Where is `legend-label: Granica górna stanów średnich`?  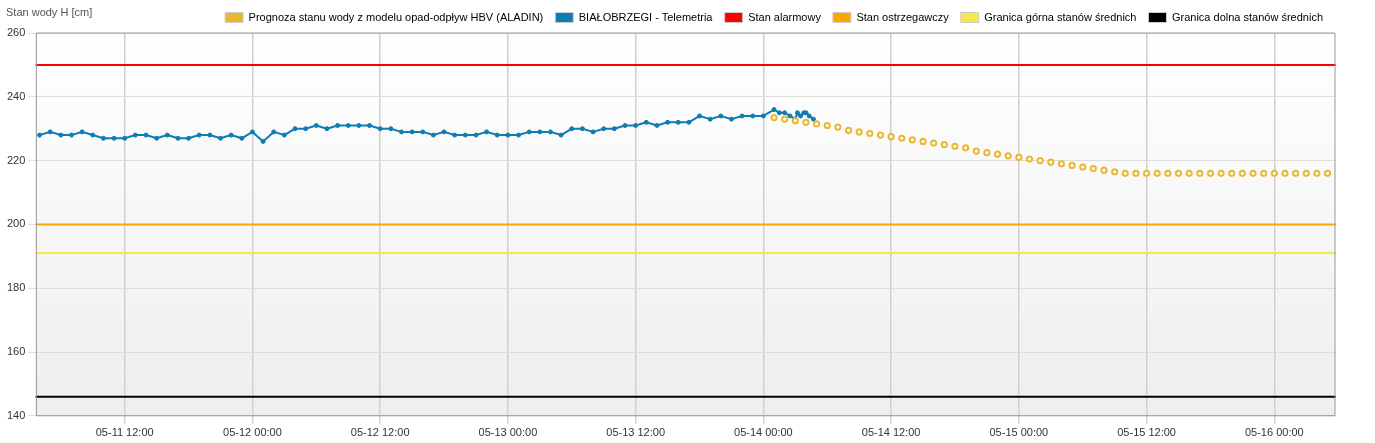 legend-label: Granica górna stanów średnich is located at coordinates (1060, 16).